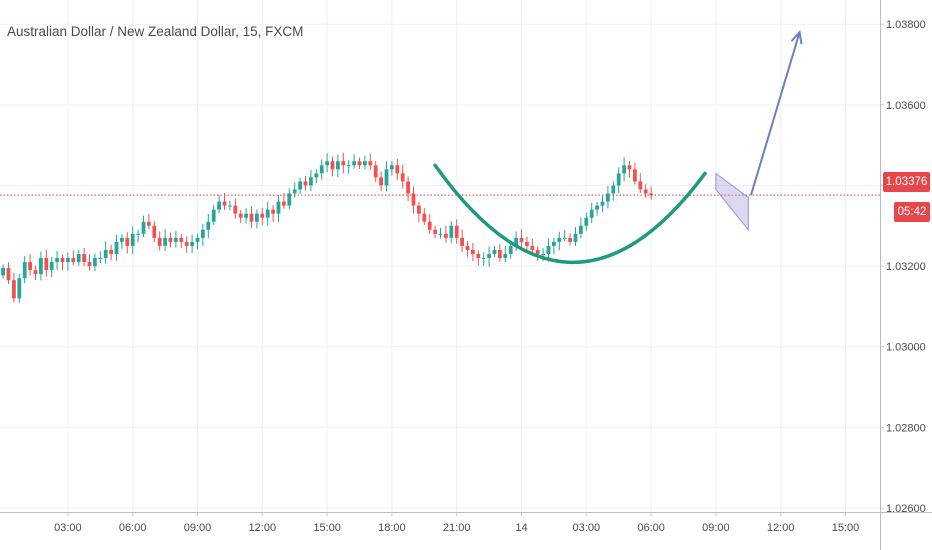 This screenshot has height=550, width=932. Describe the element at coordinates (906, 182) in the screenshot. I see `last-price-badge: 1.03376` at that location.